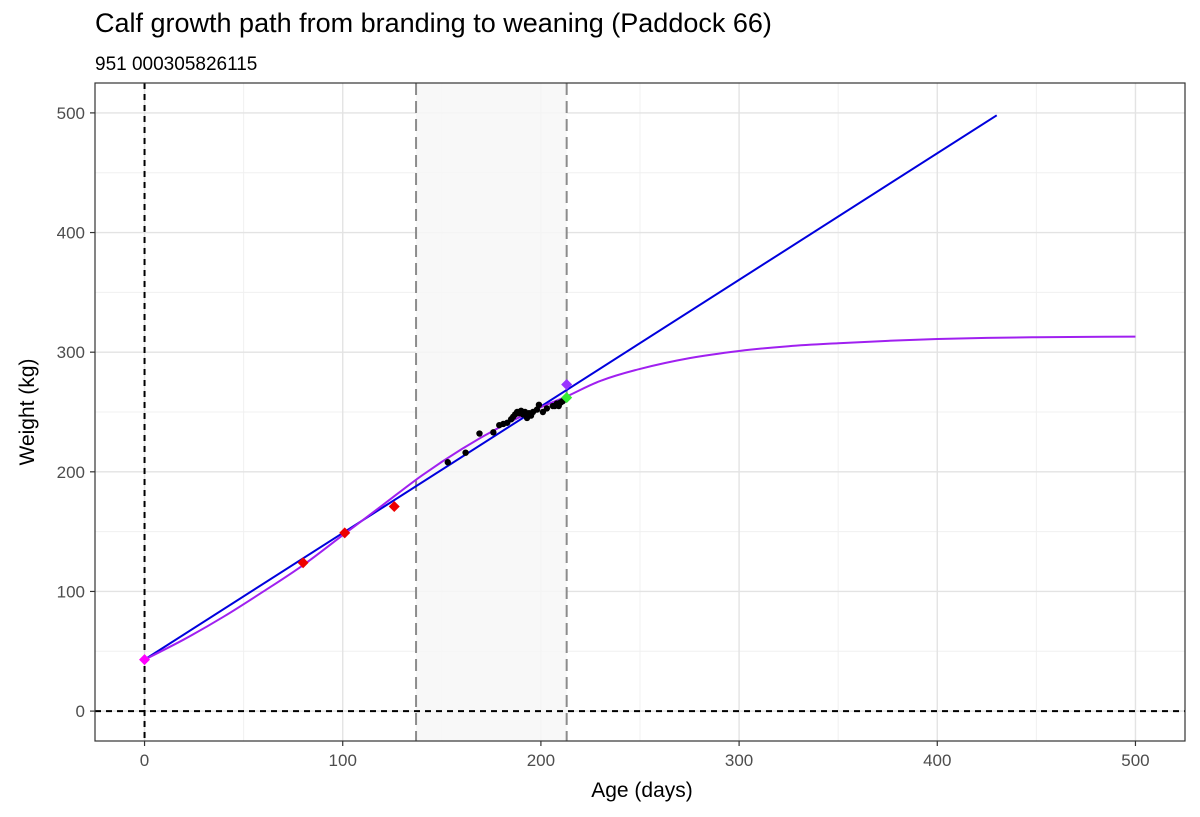 The width and height of the screenshot is (1200, 817). What do you see at coordinates (80, 711) in the screenshot?
I see `y-tick-label: 0` at bounding box center [80, 711].